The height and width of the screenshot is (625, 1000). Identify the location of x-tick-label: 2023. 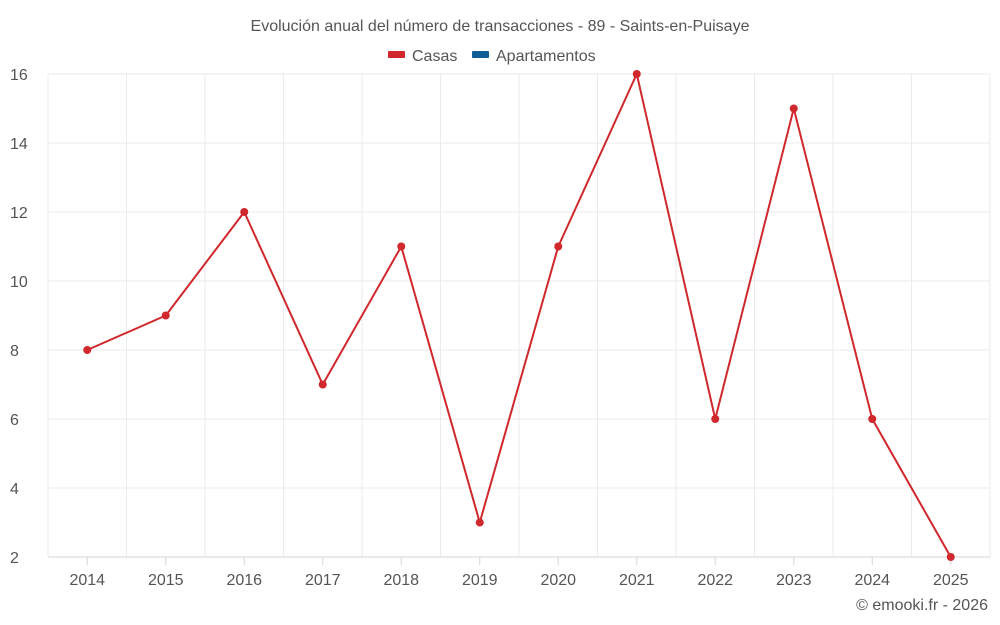
(794, 580).